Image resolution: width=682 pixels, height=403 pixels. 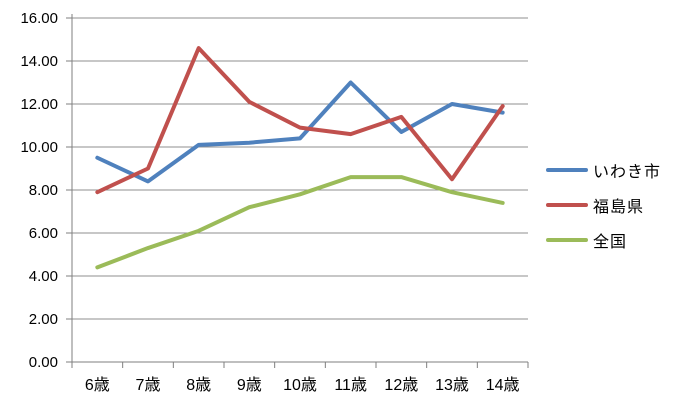 What do you see at coordinates (43, 276) in the screenshot?
I see `y-tick-label: 4.00` at bounding box center [43, 276].